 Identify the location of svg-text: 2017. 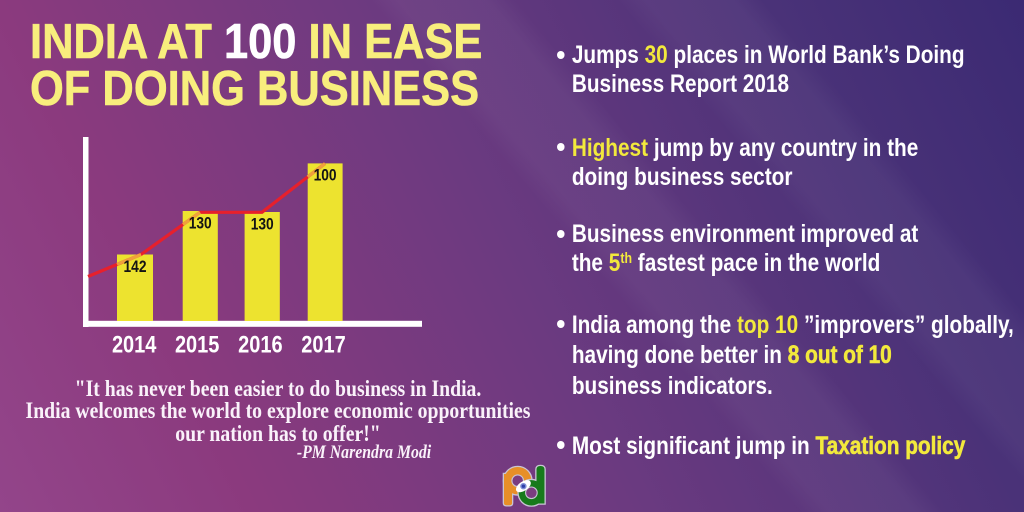
(323, 344).